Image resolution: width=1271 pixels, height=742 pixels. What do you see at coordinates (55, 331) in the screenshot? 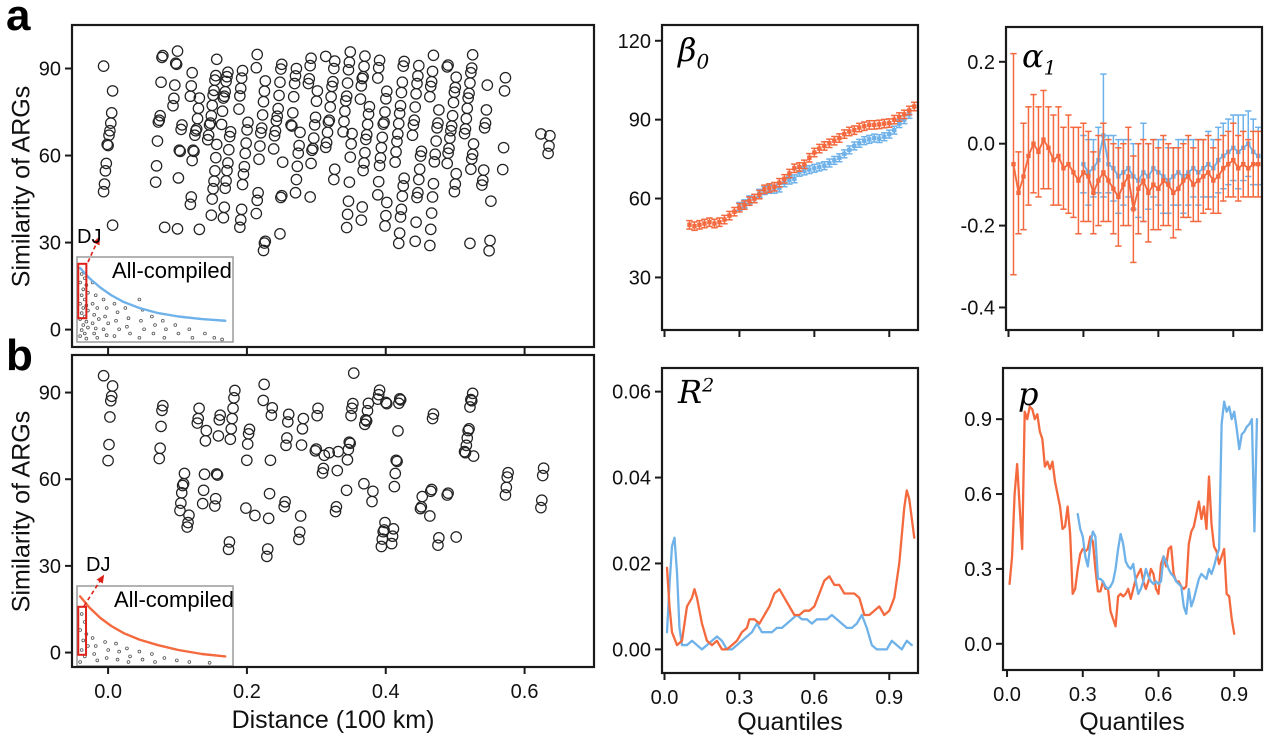
I see `y-tick-label: 0` at bounding box center [55, 331].